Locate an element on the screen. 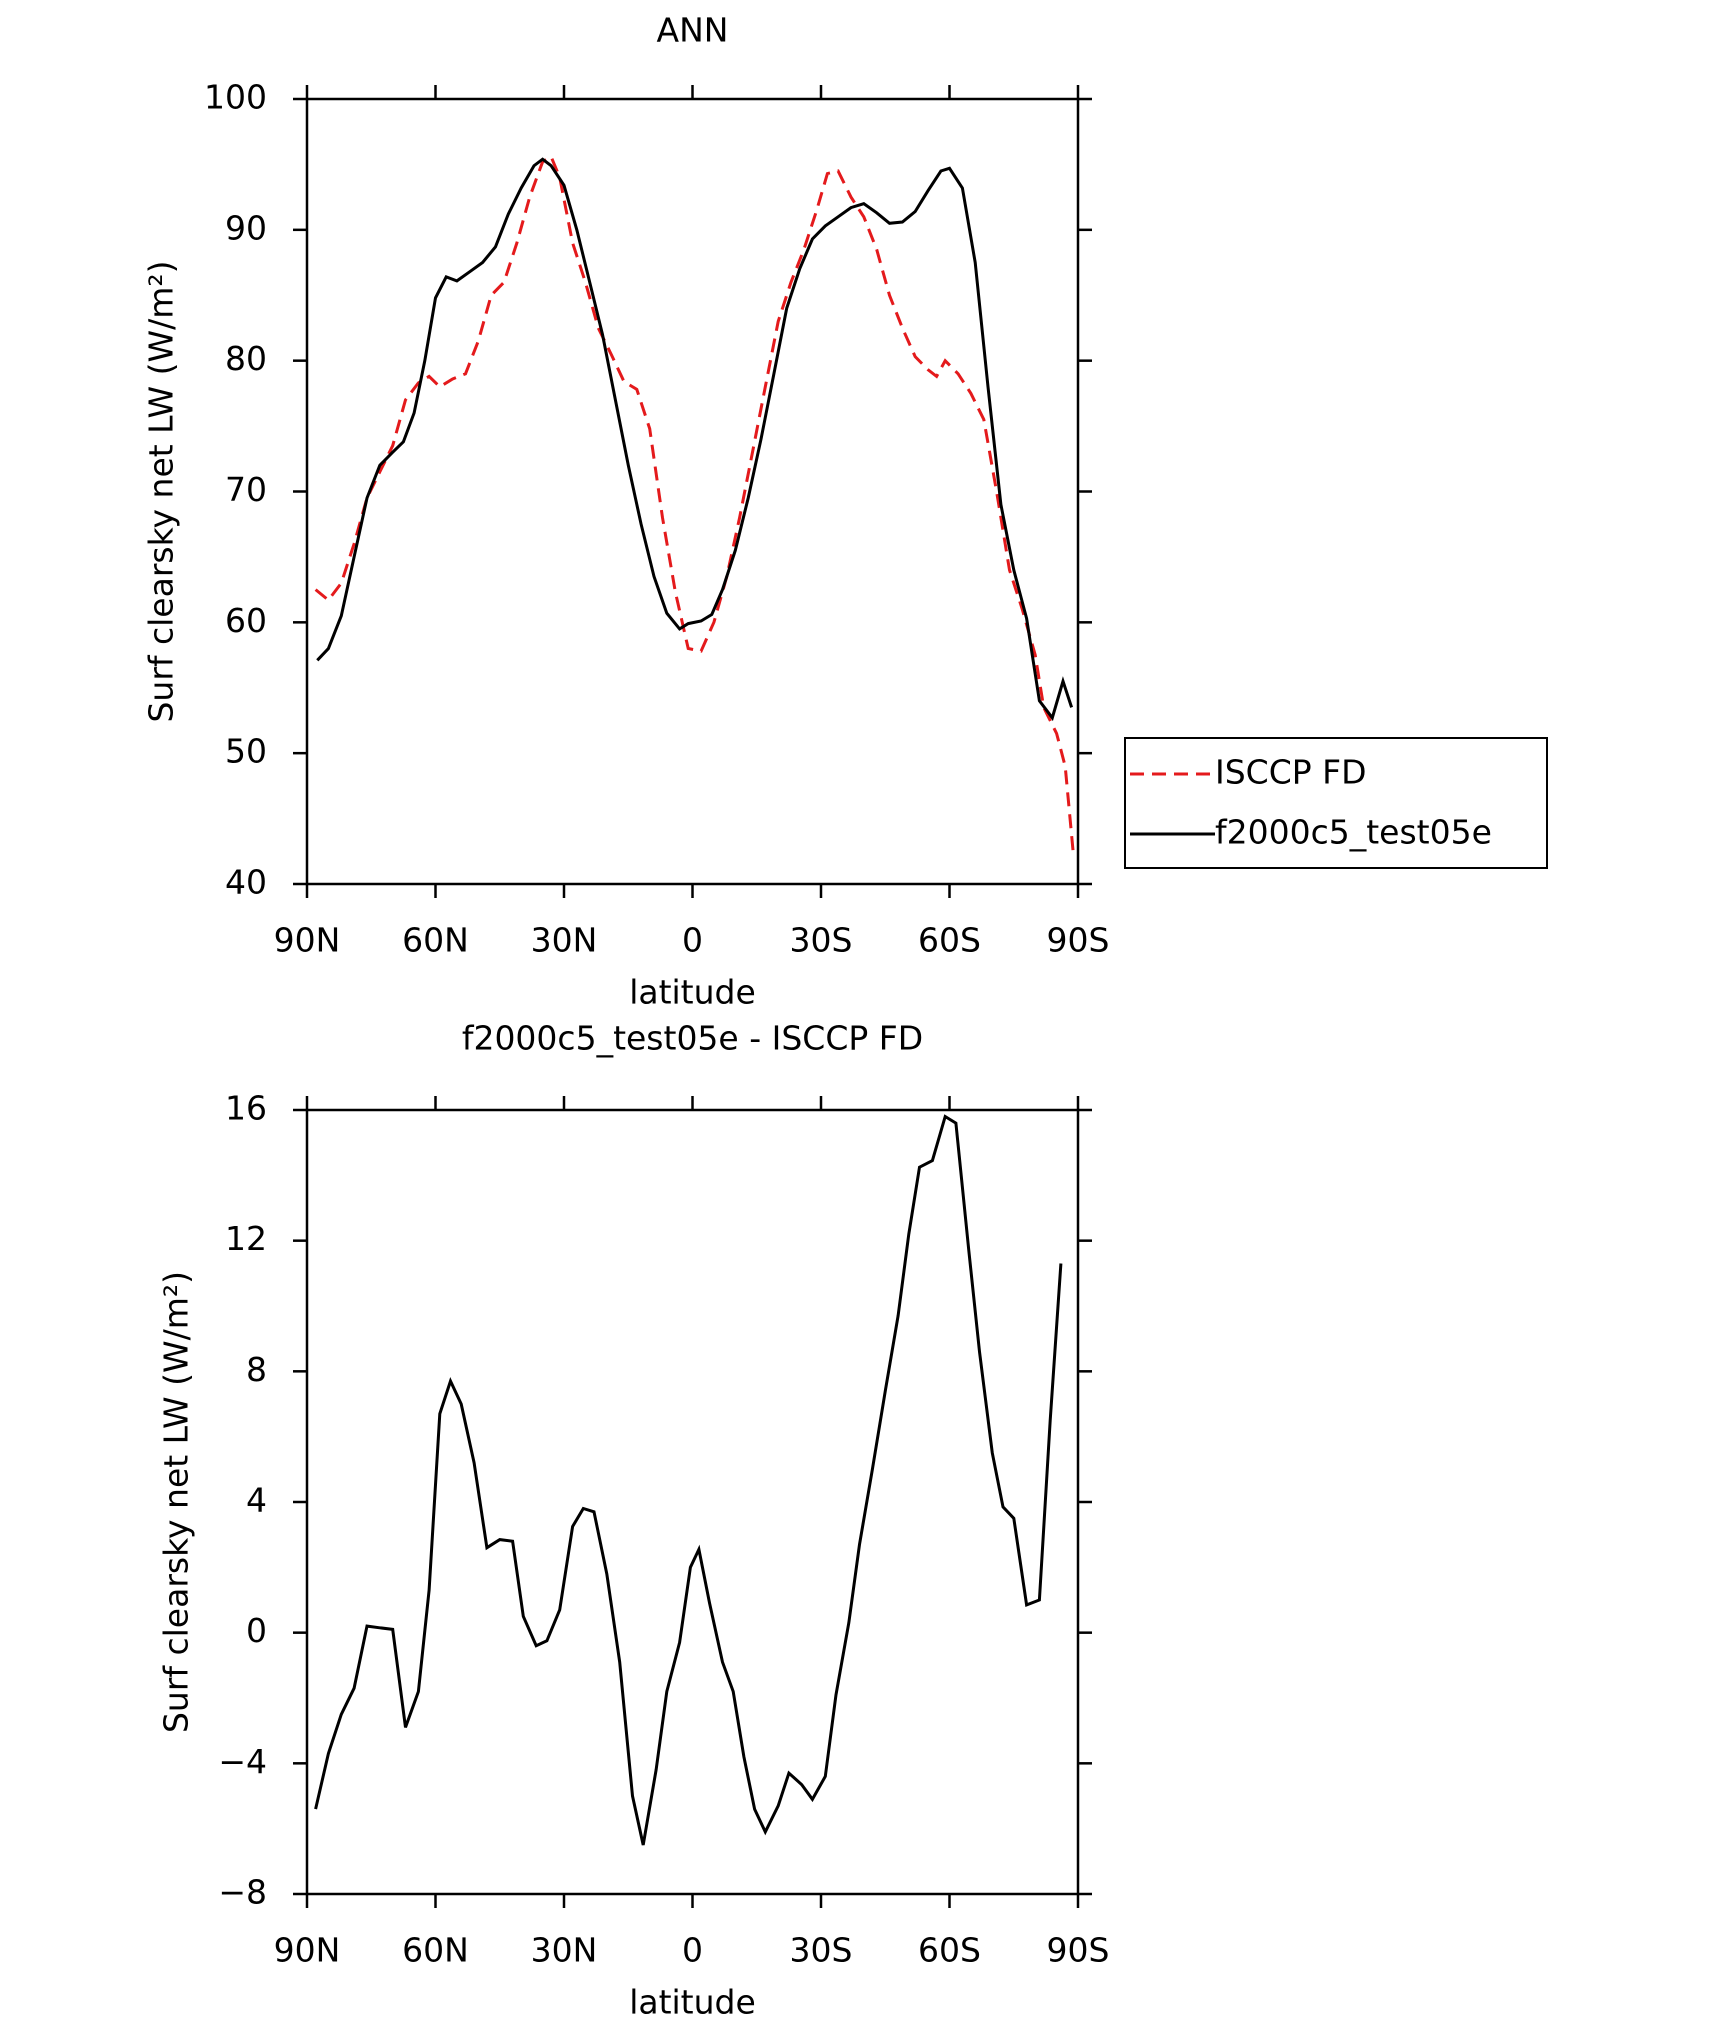 The image size is (1710, 2021). y-tick-label: 90 is located at coordinates (246, 227).